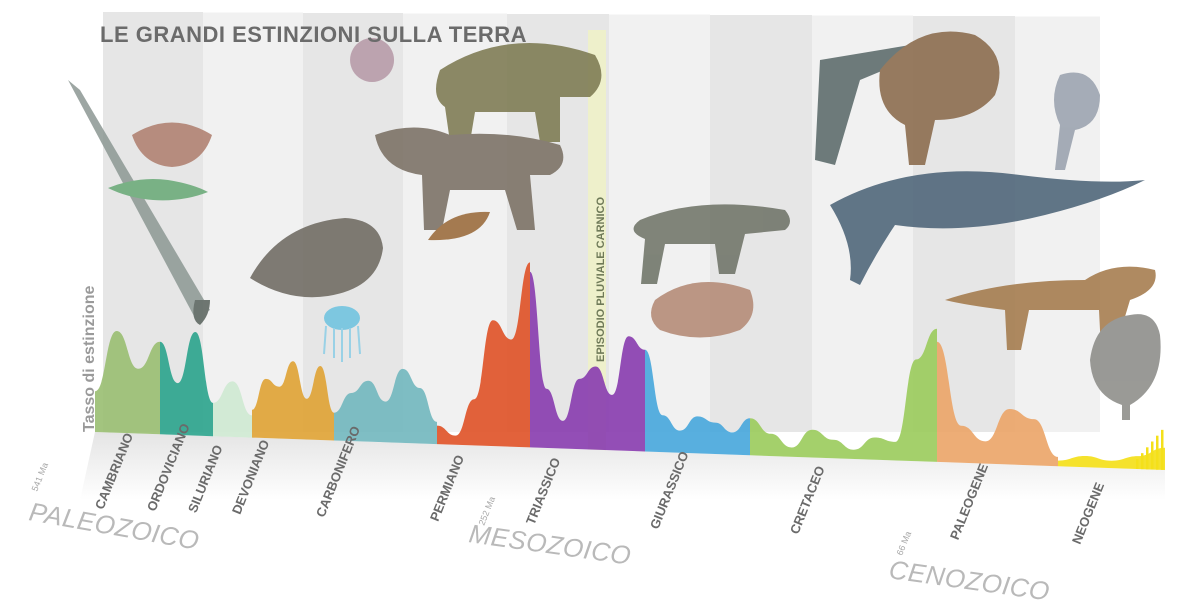 This screenshot has width=1200, height=600. Describe the element at coordinates (550, 544) in the screenshot. I see `era-label-mesozoic: MESOZOICO` at that location.